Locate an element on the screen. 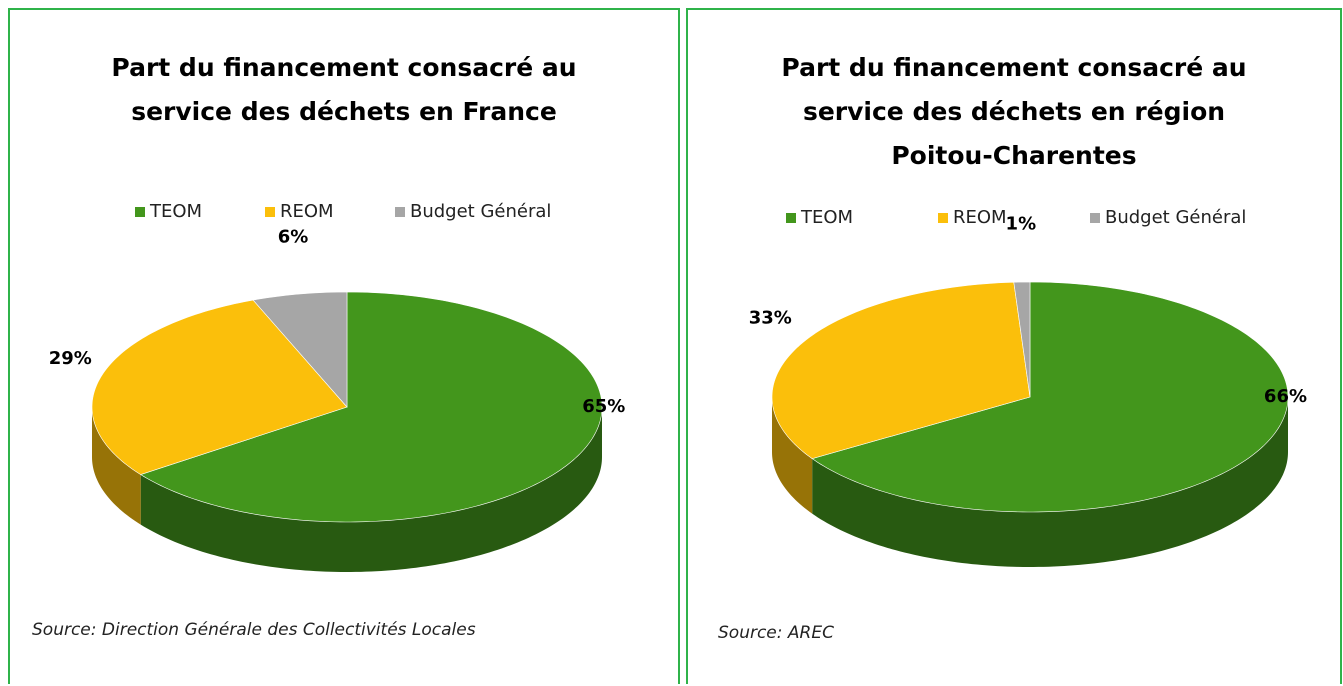 This screenshot has width=1343, height=686. data-label: 65% is located at coordinates (603, 406).